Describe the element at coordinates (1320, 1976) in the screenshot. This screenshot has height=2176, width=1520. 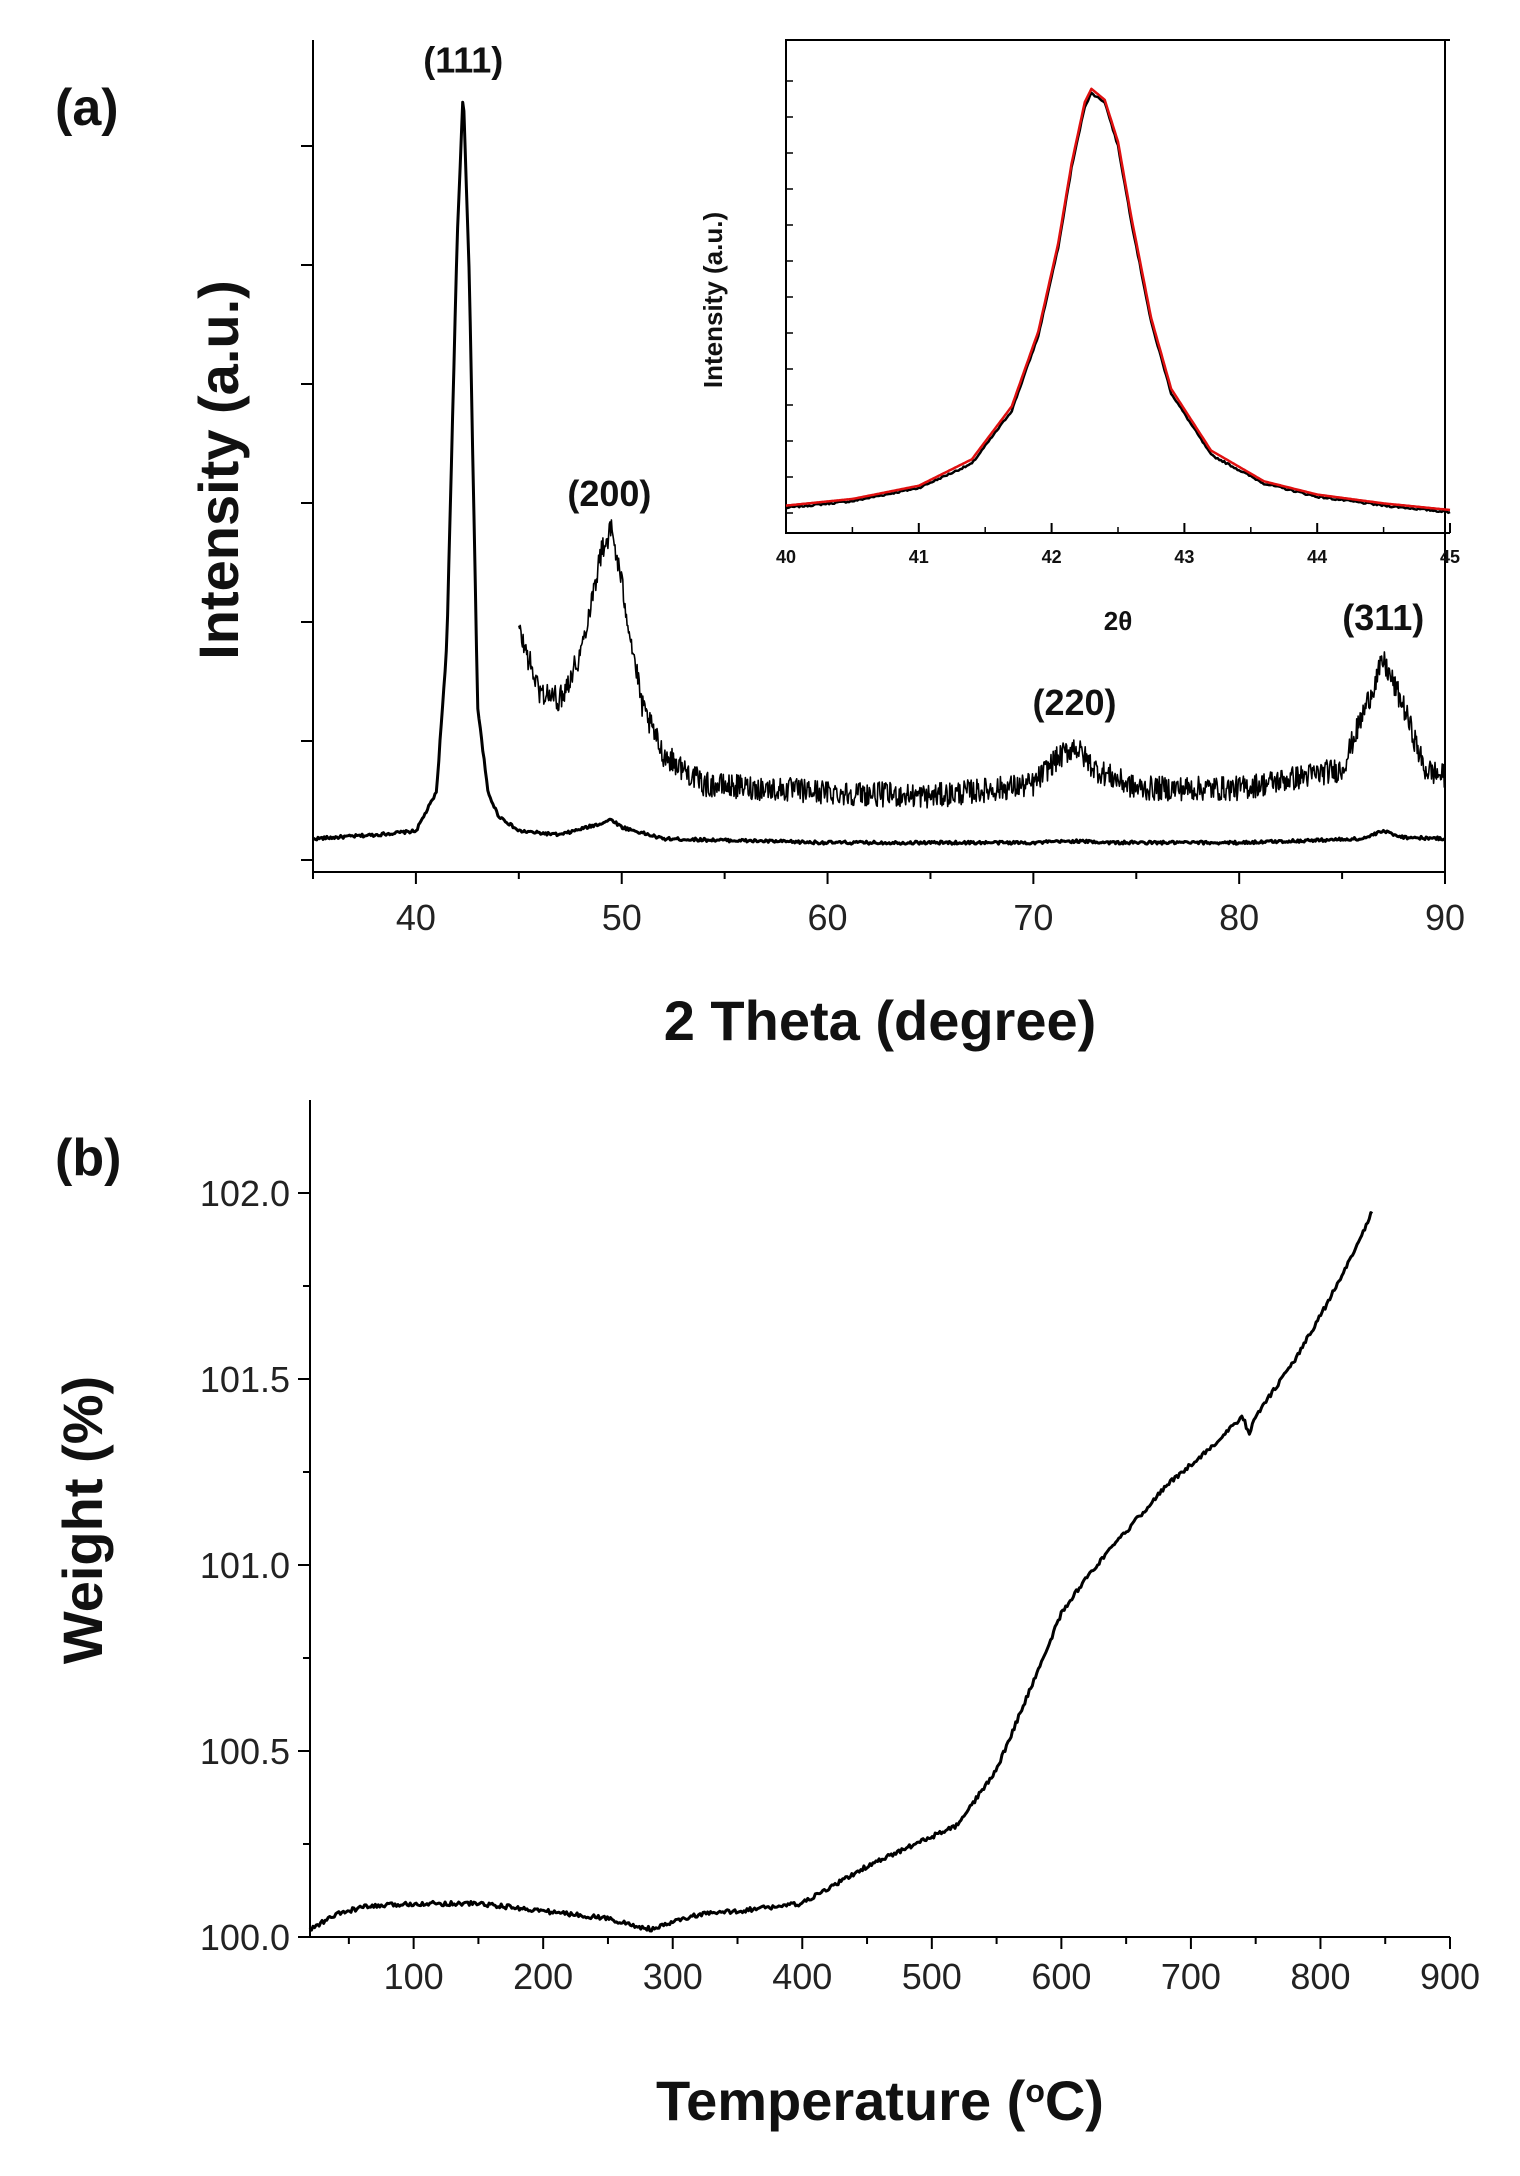
I see `tga-x-tick-label: 800` at that location.